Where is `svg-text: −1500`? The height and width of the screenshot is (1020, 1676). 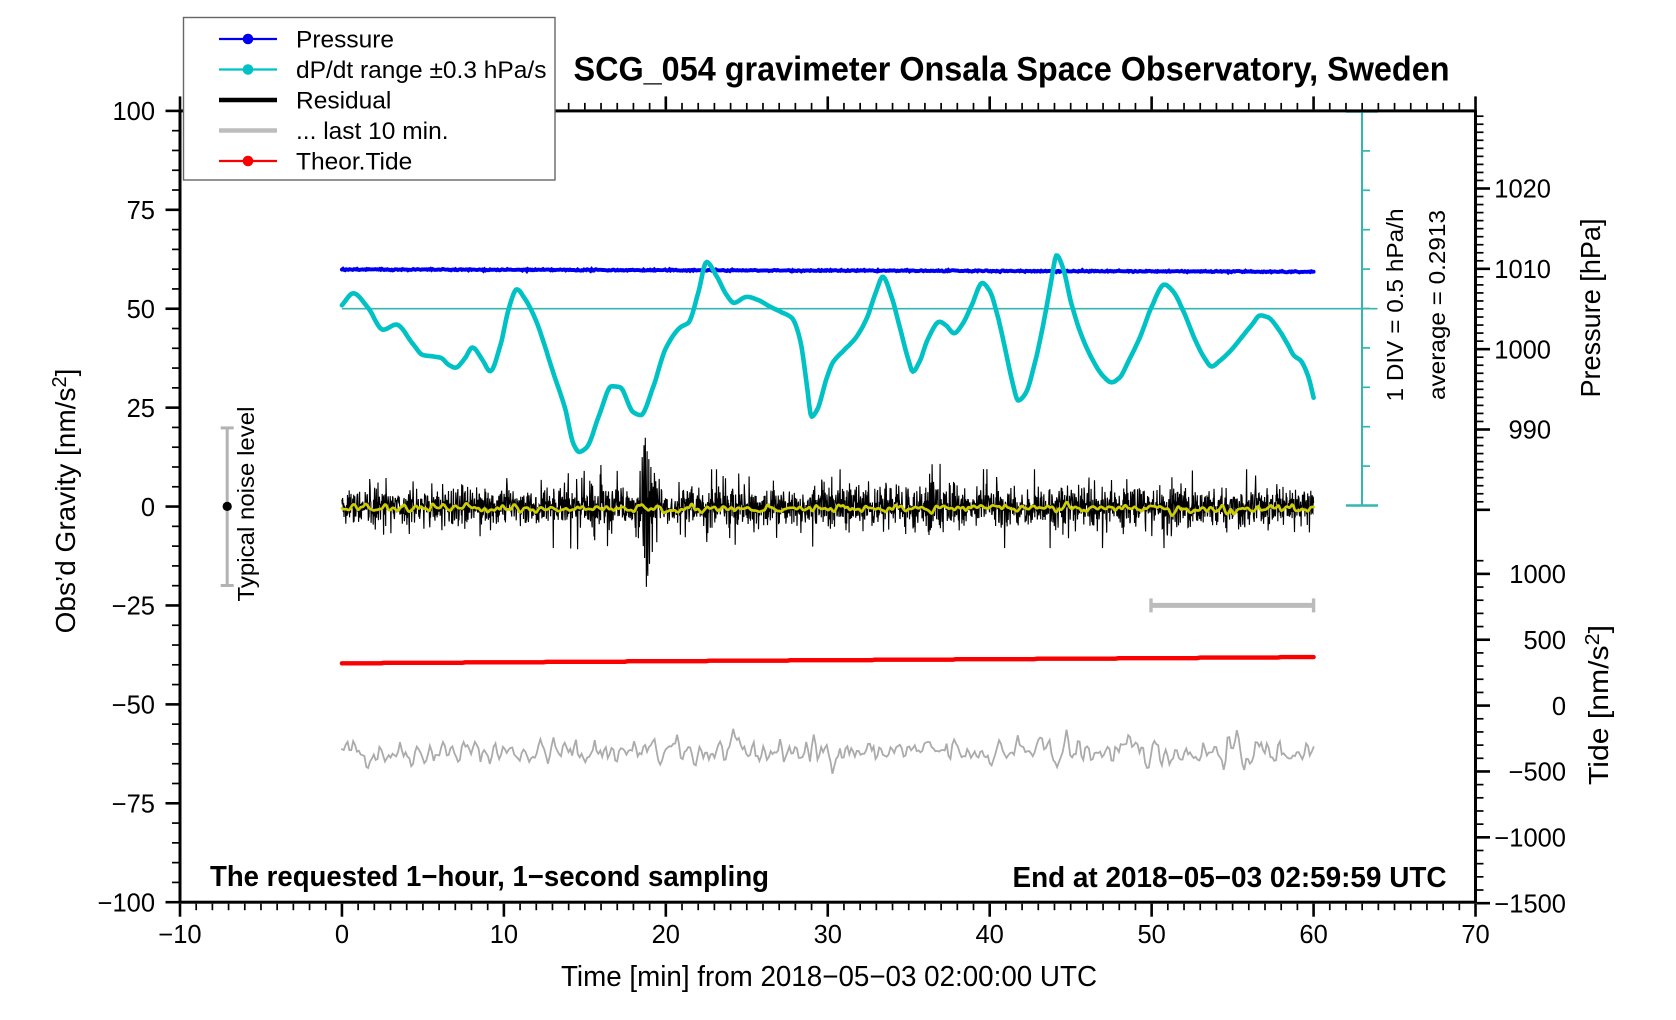 svg-text: −1500 is located at coordinates (1530, 904).